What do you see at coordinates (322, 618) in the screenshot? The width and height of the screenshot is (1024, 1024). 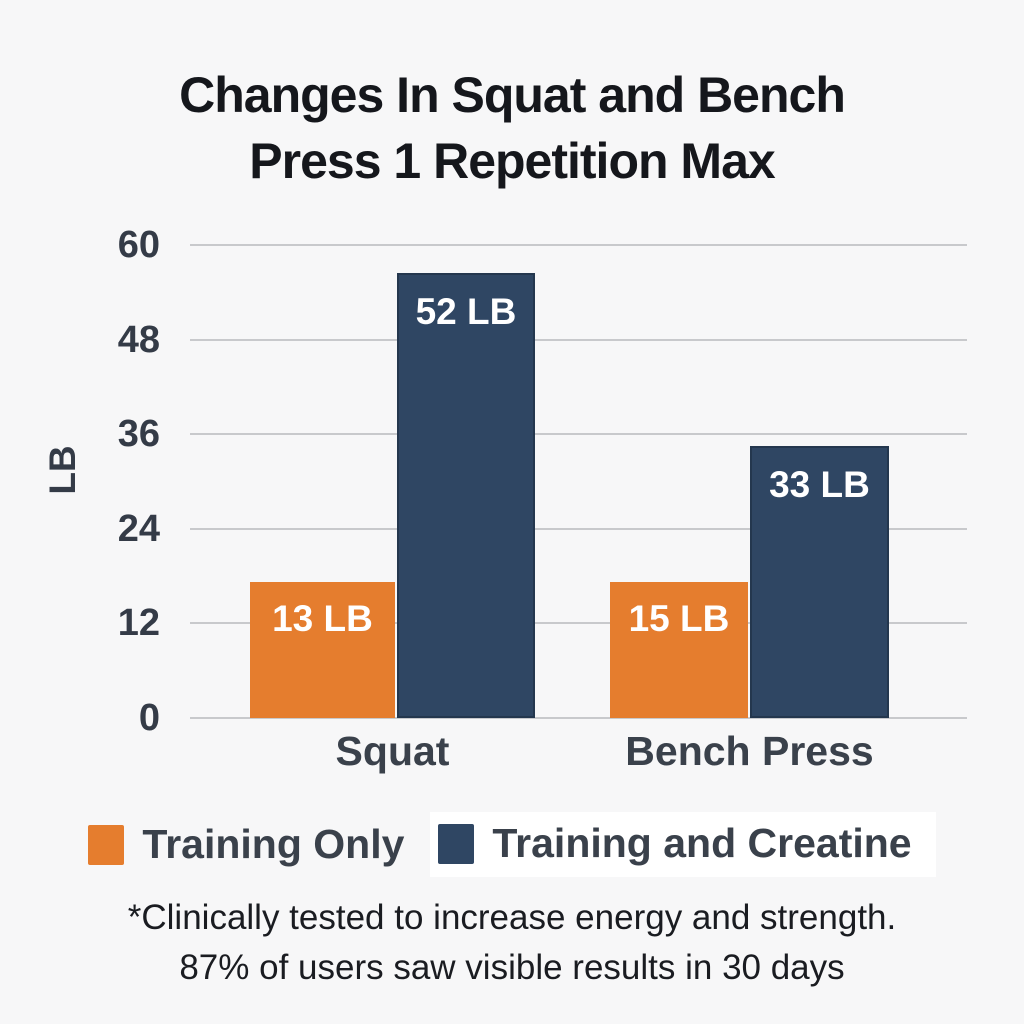 I see `bar-value-label: 13 LB` at bounding box center [322, 618].